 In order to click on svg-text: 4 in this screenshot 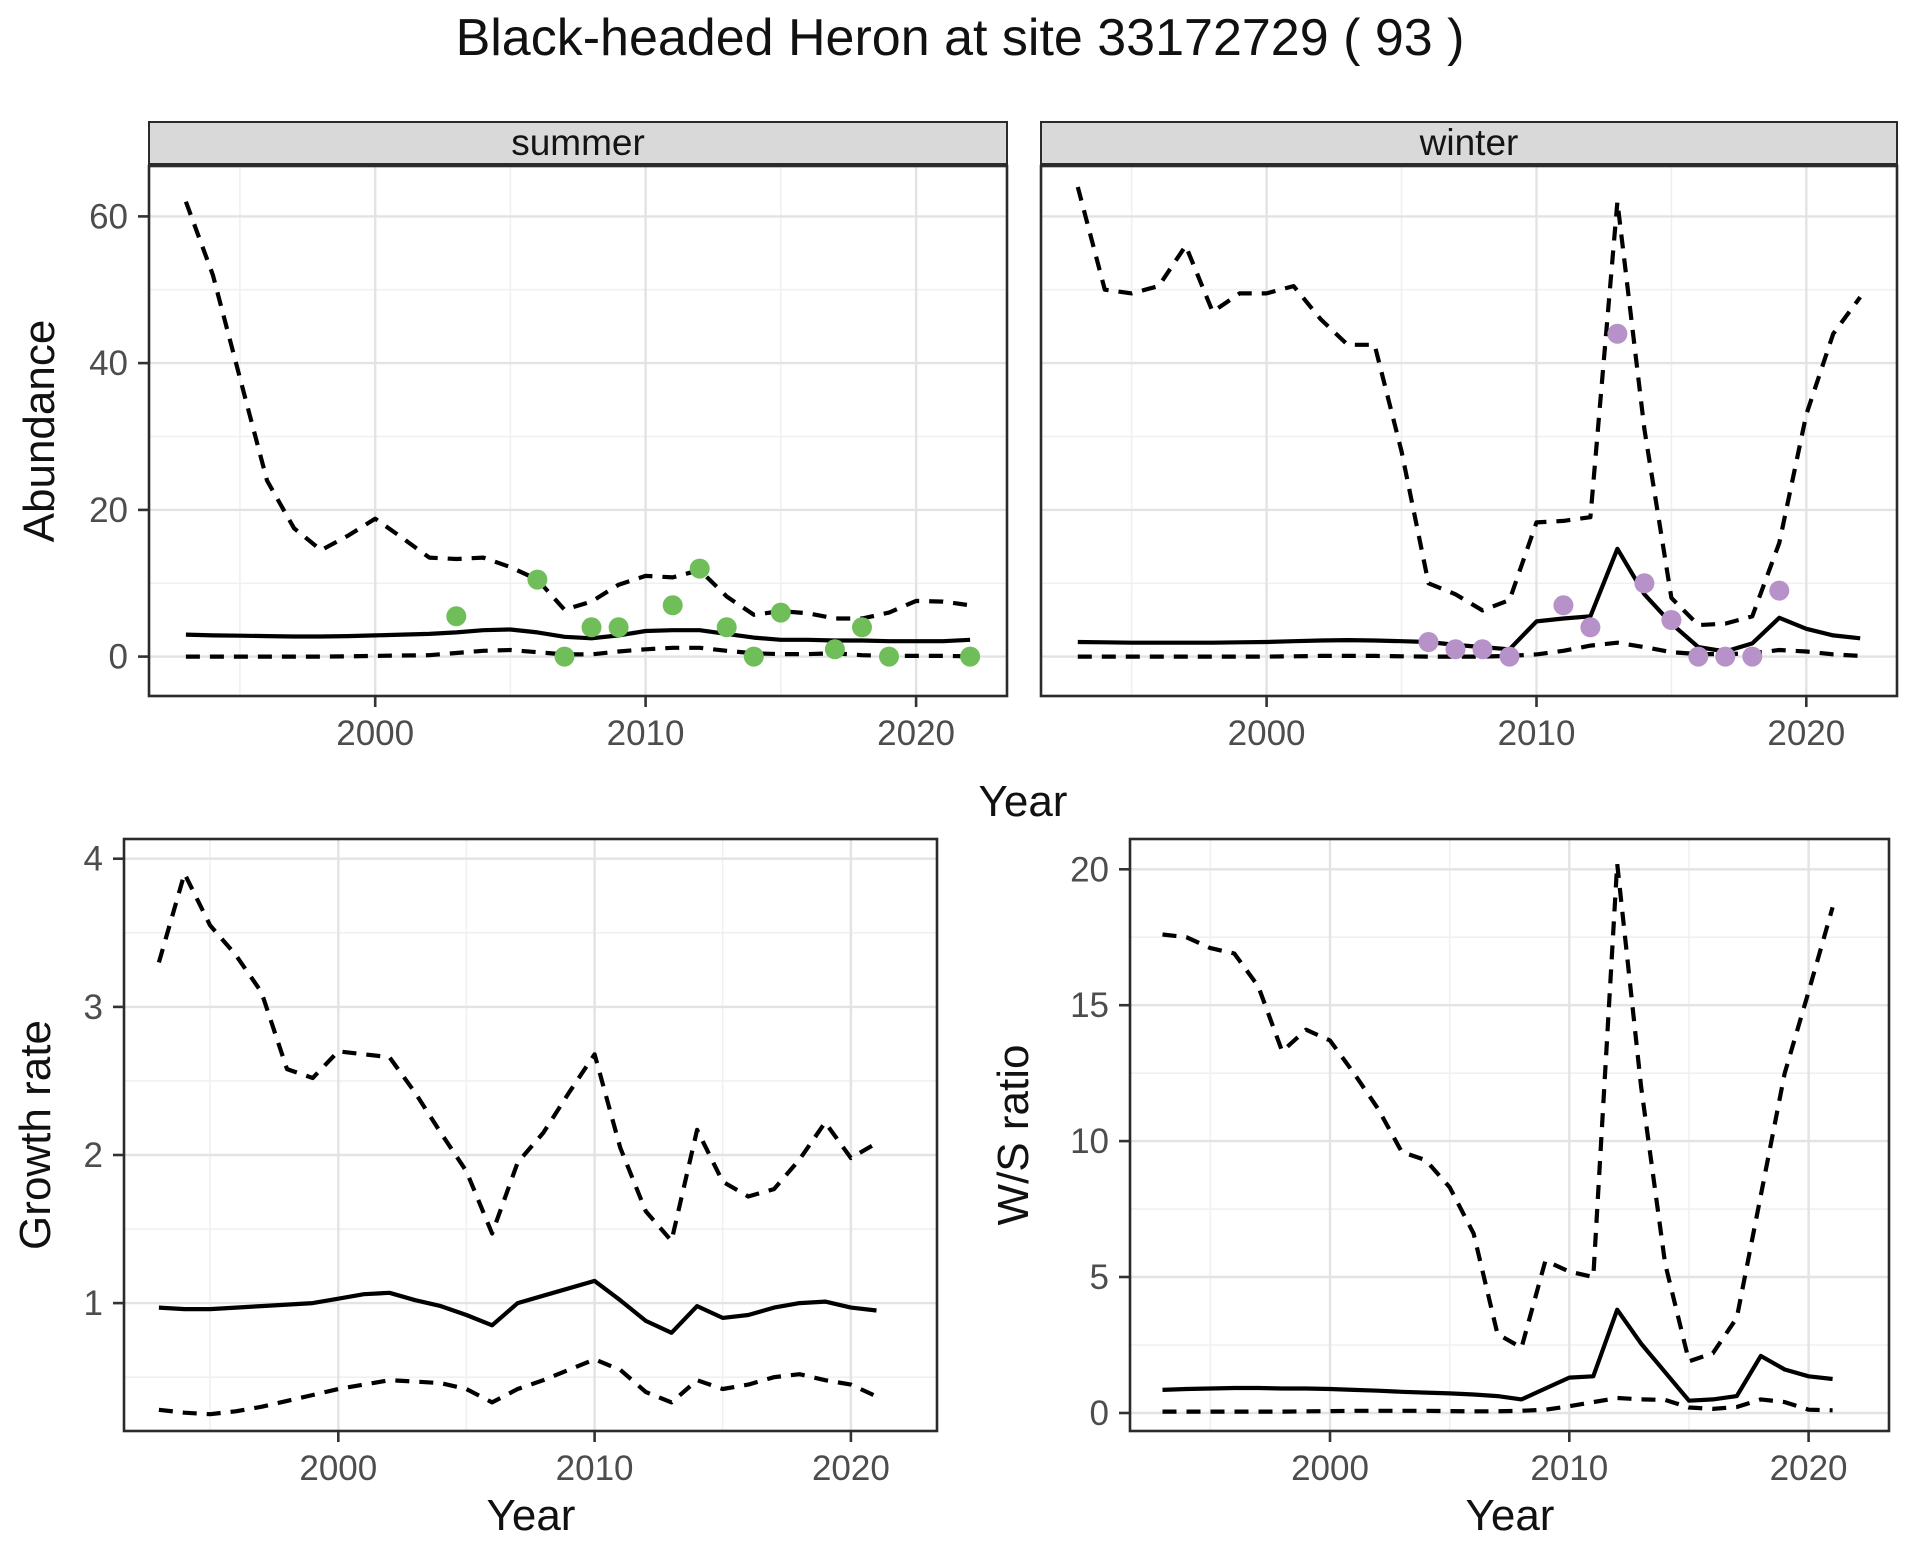, I will do `click(93, 859)`.